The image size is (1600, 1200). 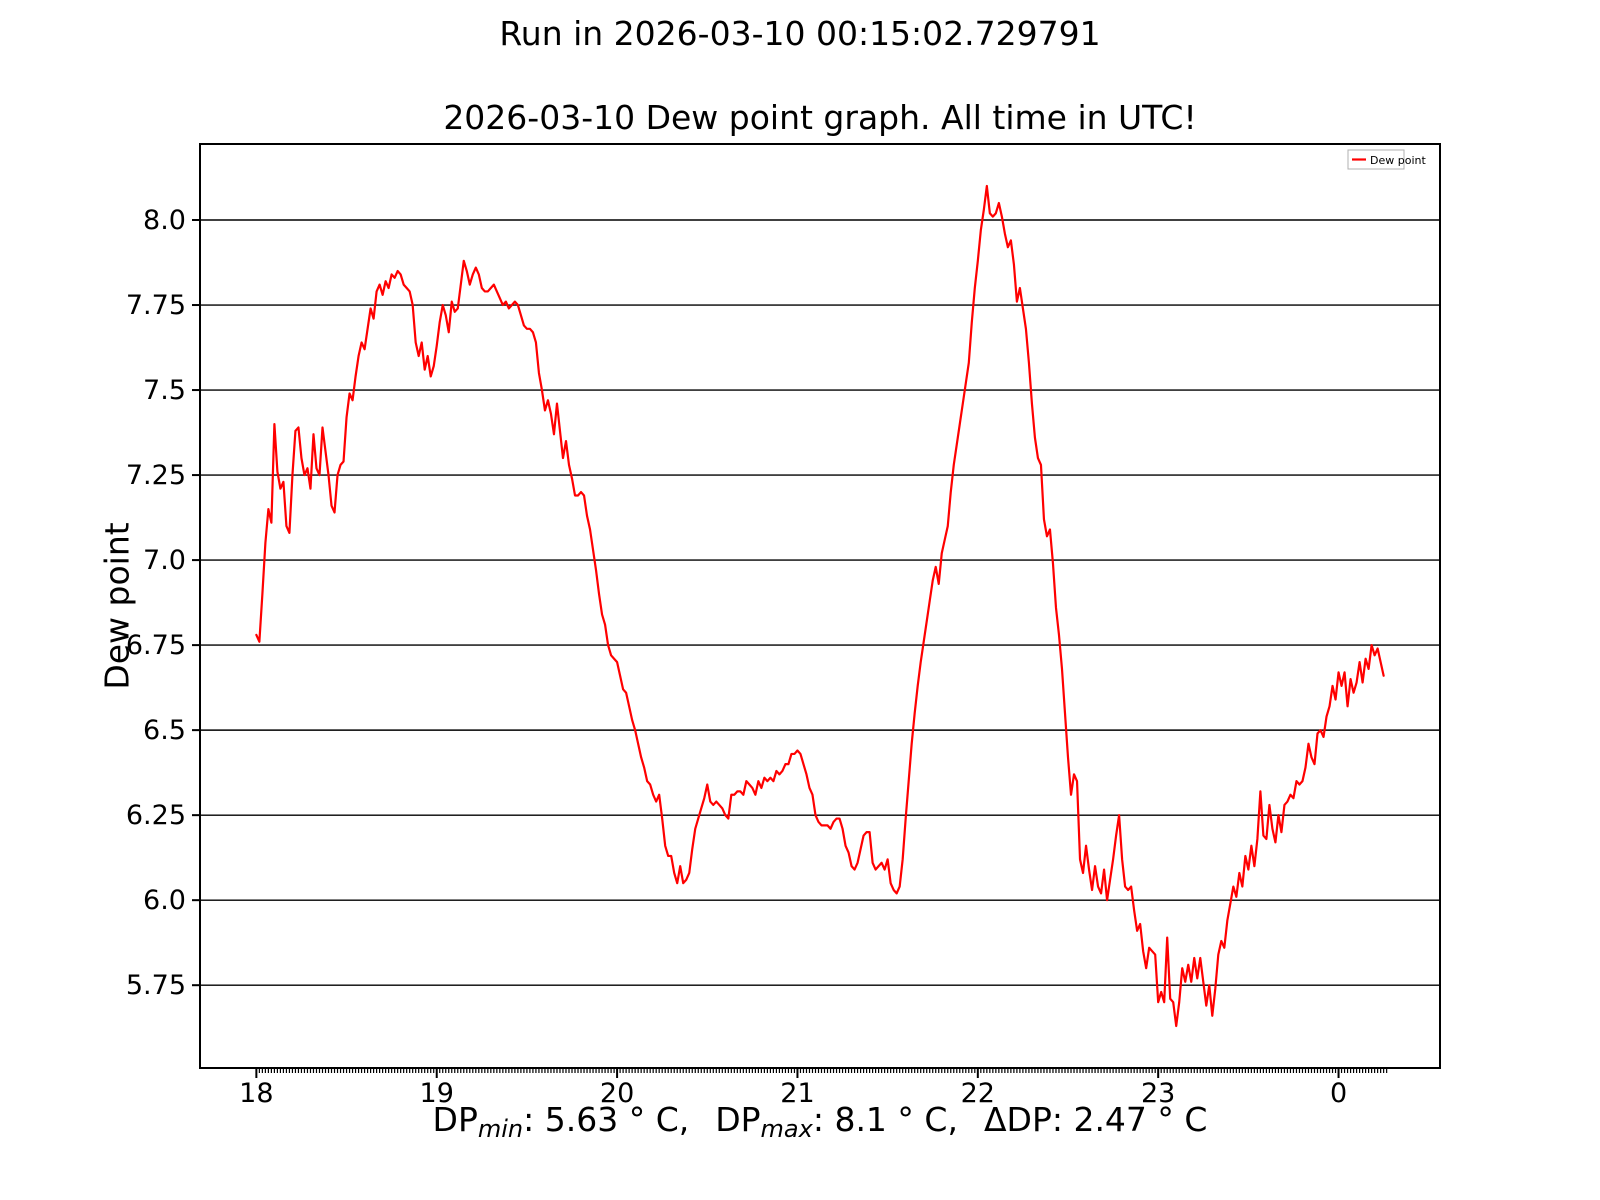 What do you see at coordinates (786, 1129) in the screenshot?
I see `dp-max-subscript: max` at bounding box center [786, 1129].